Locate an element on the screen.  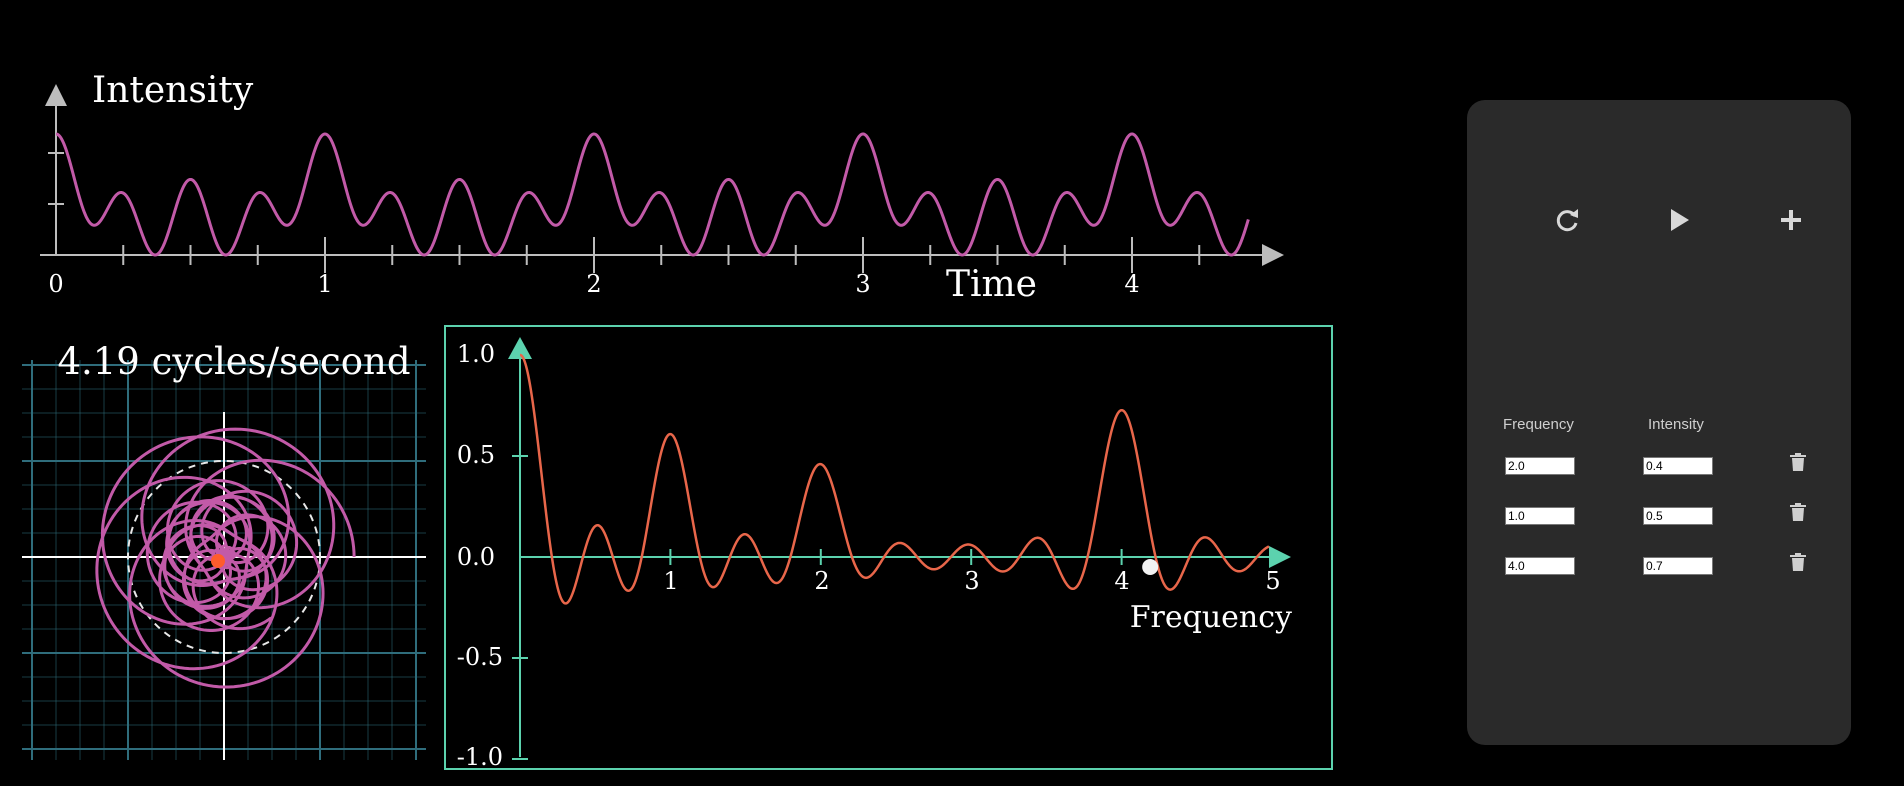
signal-curve is located at coordinates (652, 194).